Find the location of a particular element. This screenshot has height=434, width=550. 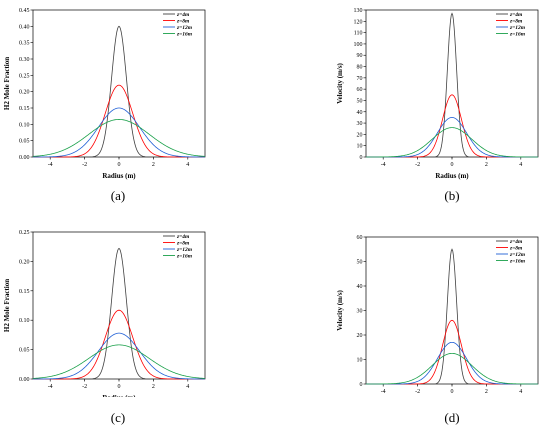

panel-b-y-tick-label: 70 is located at coordinates (360, 79).